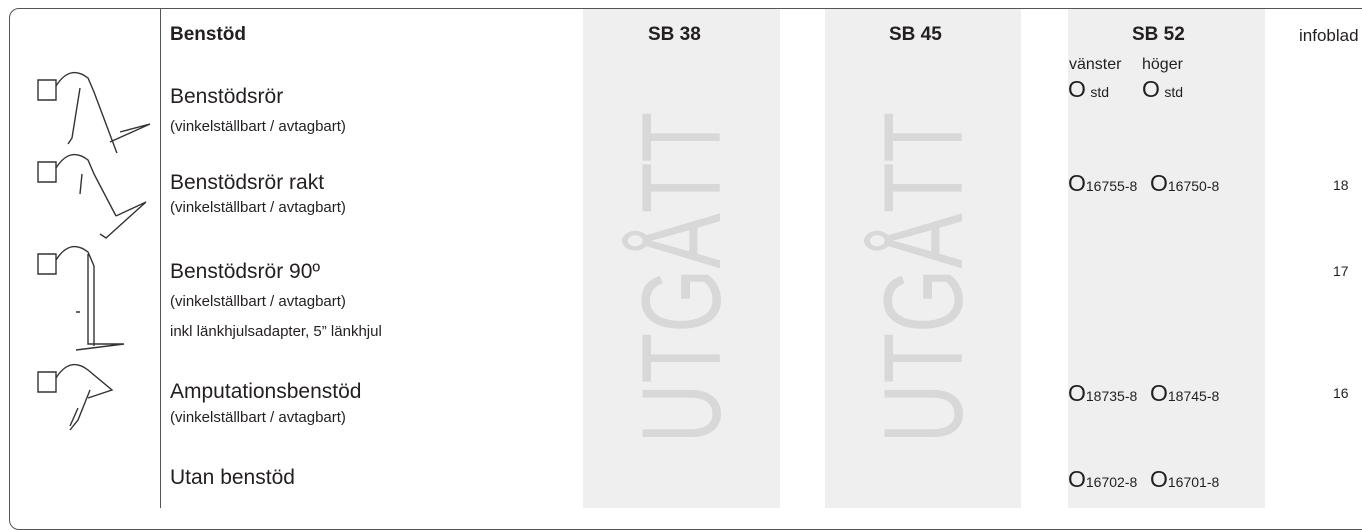 The width and height of the screenshot is (1362, 530). What do you see at coordinates (245, 271) in the screenshot?
I see `row-name: Benstödsrör 90º` at bounding box center [245, 271].